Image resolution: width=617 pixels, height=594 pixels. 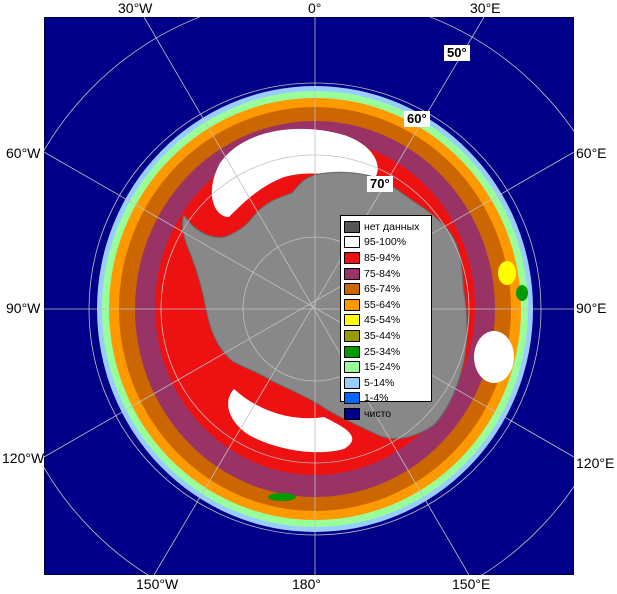 What do you see at coordinates (591, 153) in the screenshot?
I see `lon-label-60e: 60°E` at bounding box center [591, 153].